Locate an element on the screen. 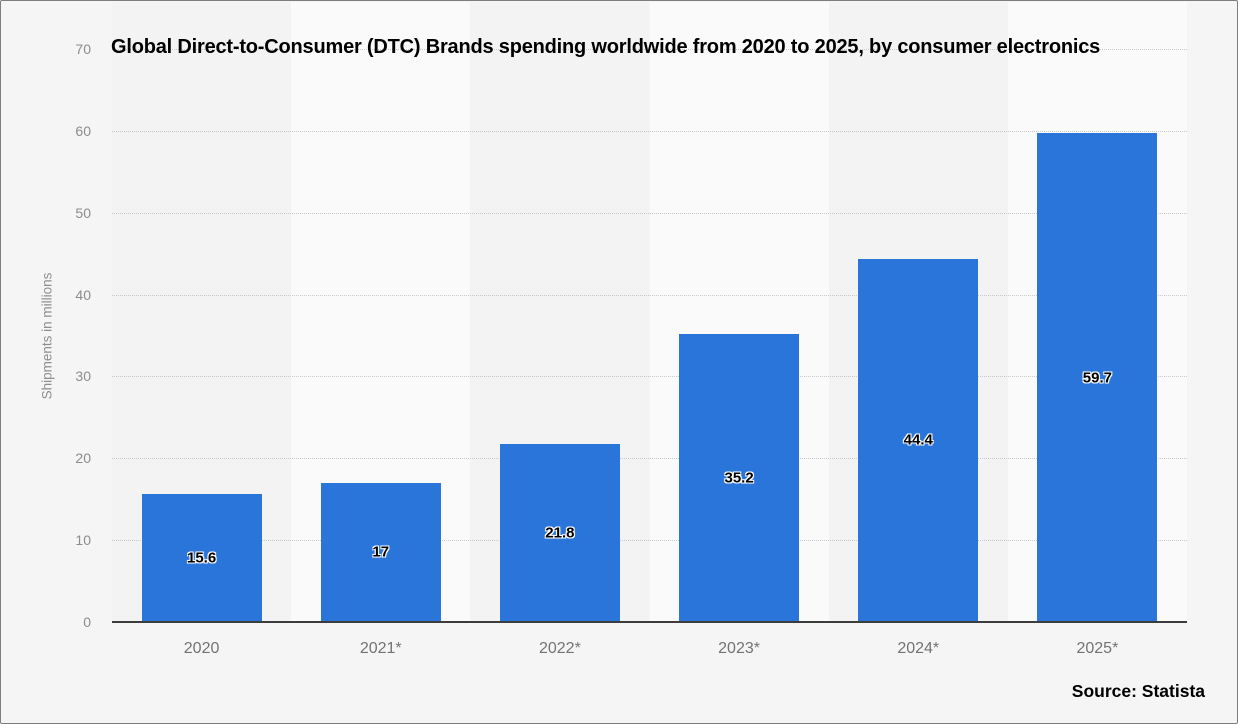 The image size is (1238, 724). bar-2020 is located at coordinates (201, 558).